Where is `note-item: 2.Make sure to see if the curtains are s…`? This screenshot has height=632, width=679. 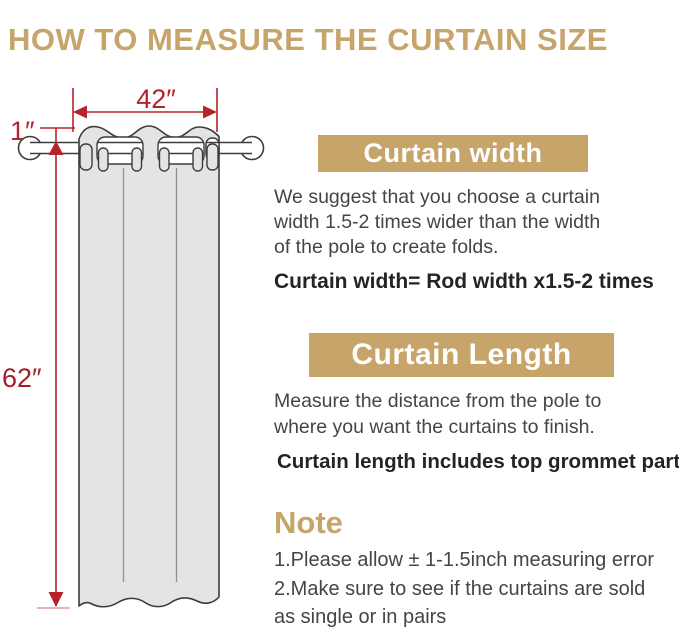 note-item: 2.Make sure to see if the curtains are s… is located at coordinates (460, 588).